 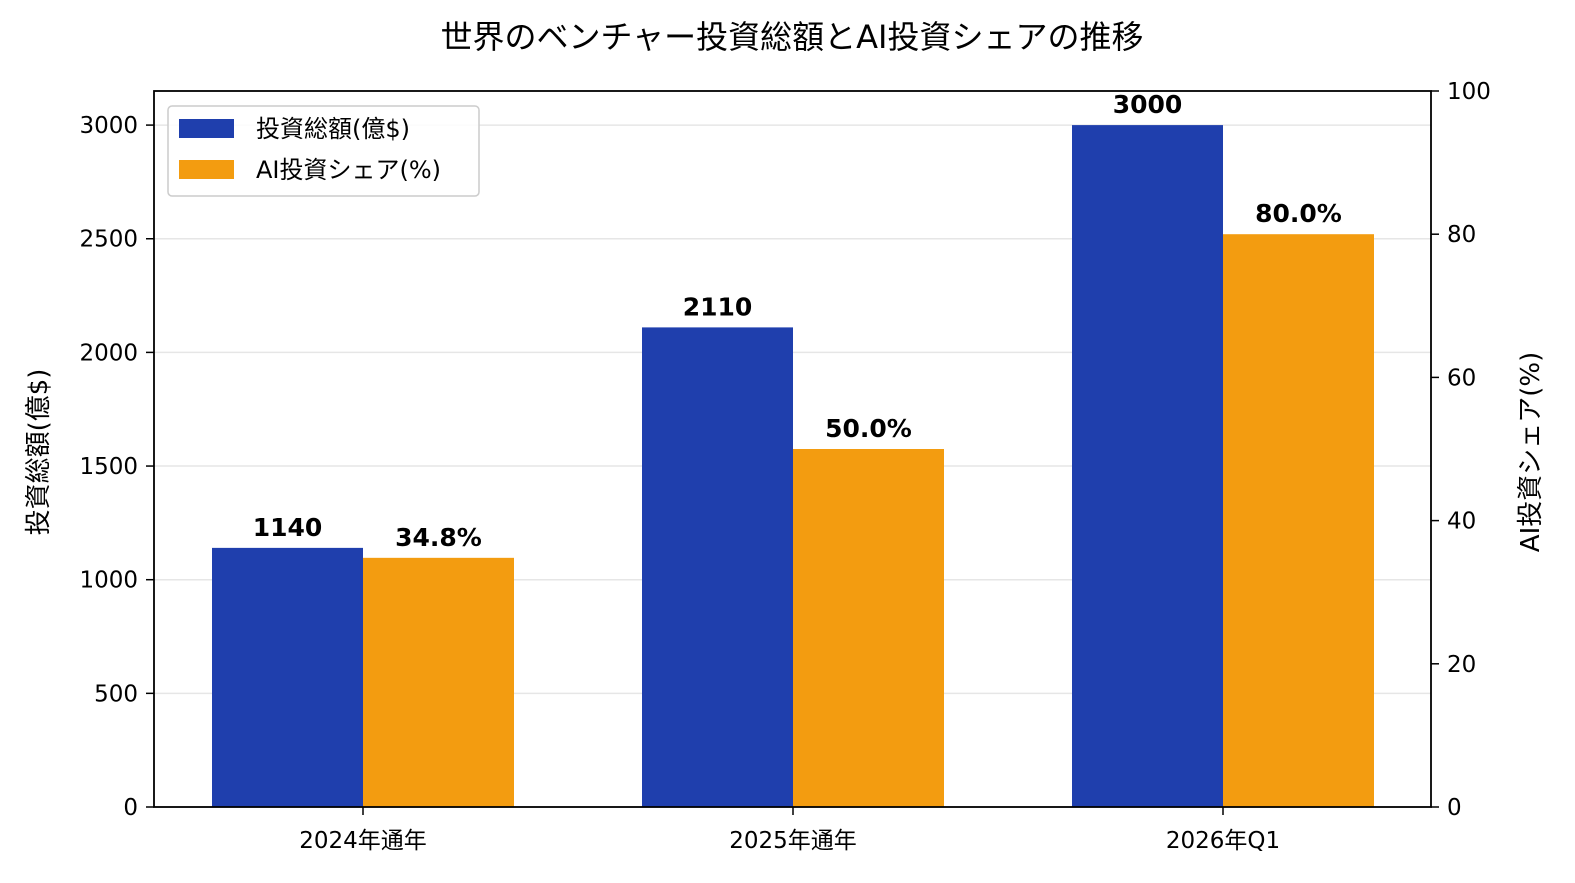 I want to click on left-tick-label-2: 1000, so click(x=108, y=581).